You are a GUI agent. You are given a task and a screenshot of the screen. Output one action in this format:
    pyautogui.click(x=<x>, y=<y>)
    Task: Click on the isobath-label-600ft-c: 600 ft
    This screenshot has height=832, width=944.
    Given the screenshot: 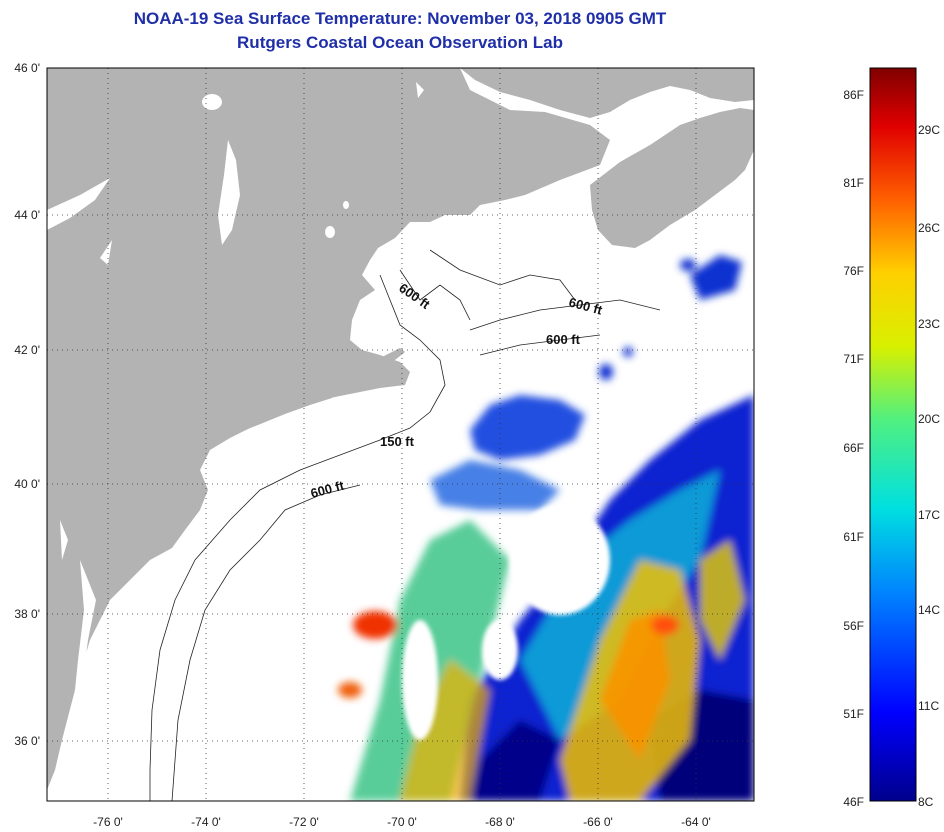 What is the action you would take?
    pyautogui.click(x=563, y=339)
    